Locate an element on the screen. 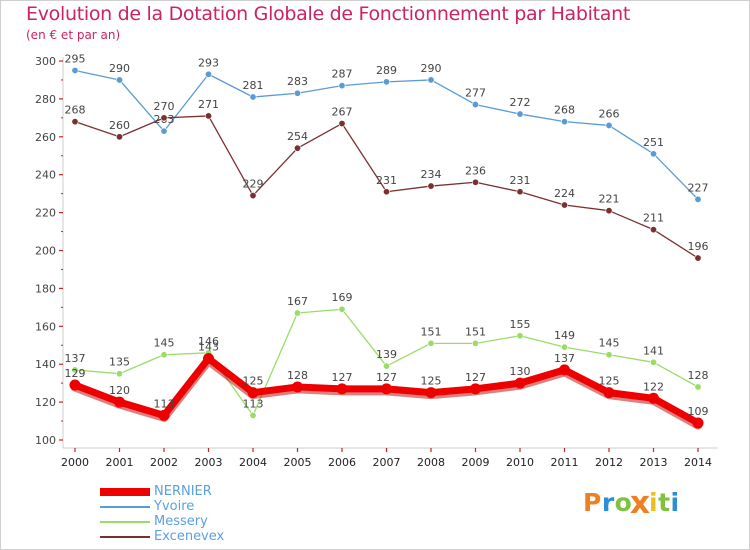 Image resolution: width=750 pixels, height=550 pixels. series-messery-value-label: 169 is located at coordinates (342, 297).